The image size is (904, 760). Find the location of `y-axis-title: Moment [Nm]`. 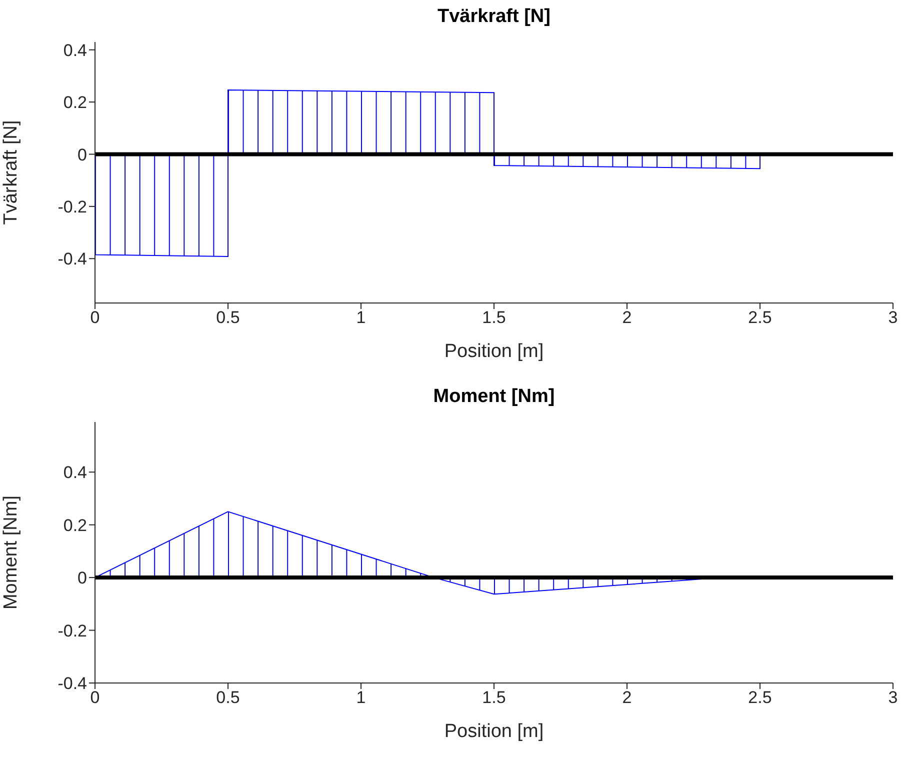

y-axis-title: Moment [Nm] is located at coordinates (11, 552).